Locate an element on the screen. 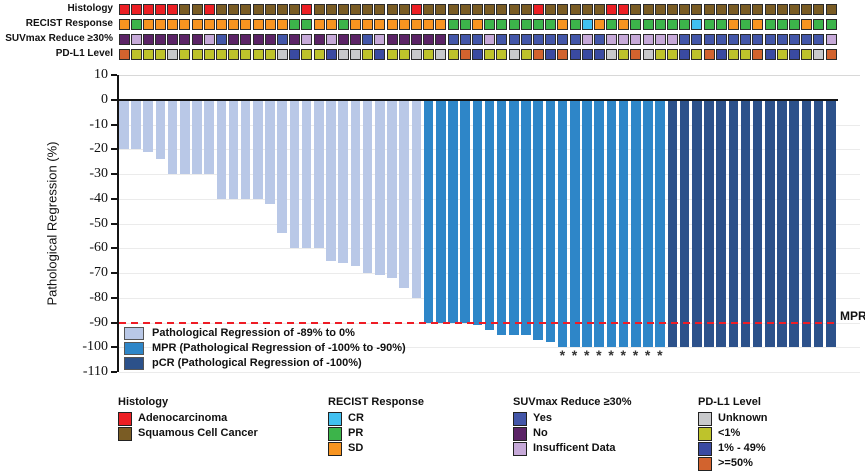  legend-label: <1% is located at coordinates (729, 433).